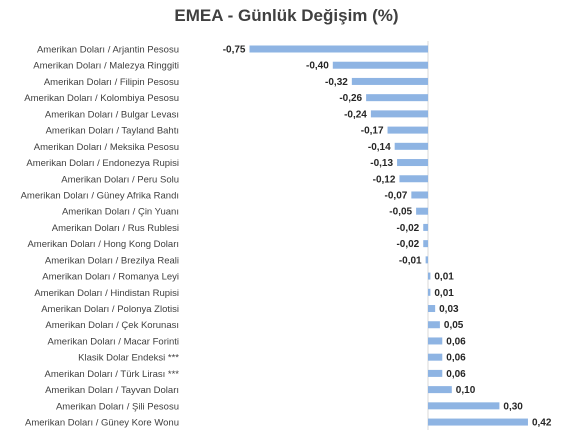 This screenshot has height=437, width=573. I want to click on value-label: -0,07, so click(396, 195).